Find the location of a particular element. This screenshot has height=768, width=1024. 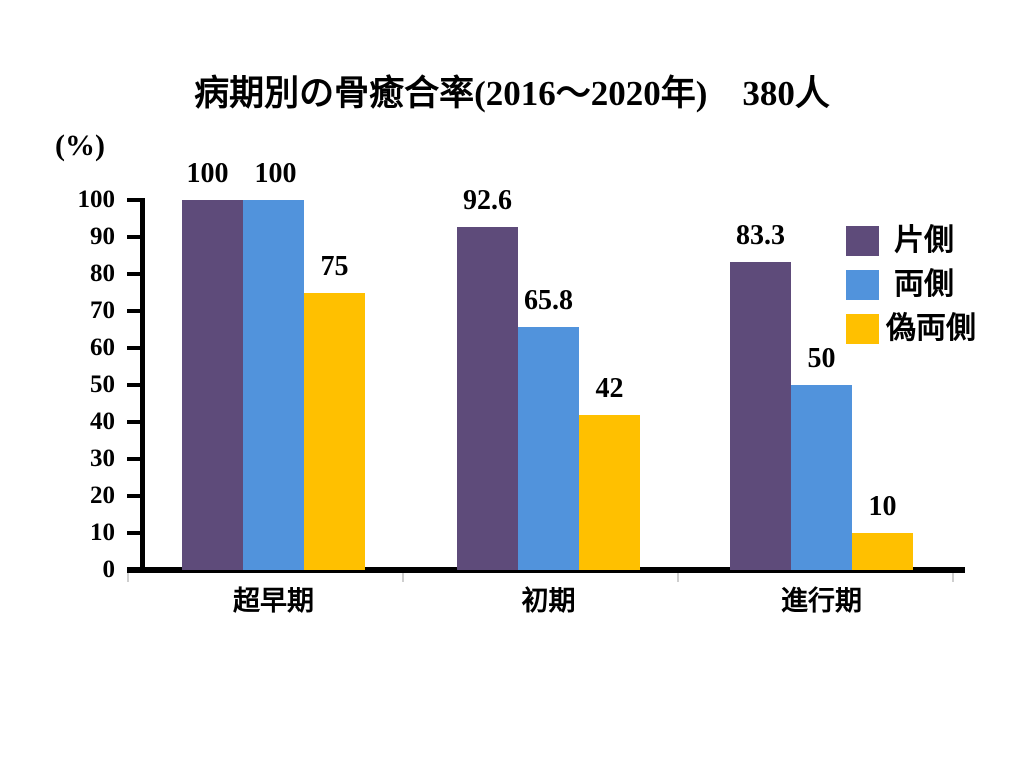

y-axis-tick-label: 60 is located at coordinates (102, 347).